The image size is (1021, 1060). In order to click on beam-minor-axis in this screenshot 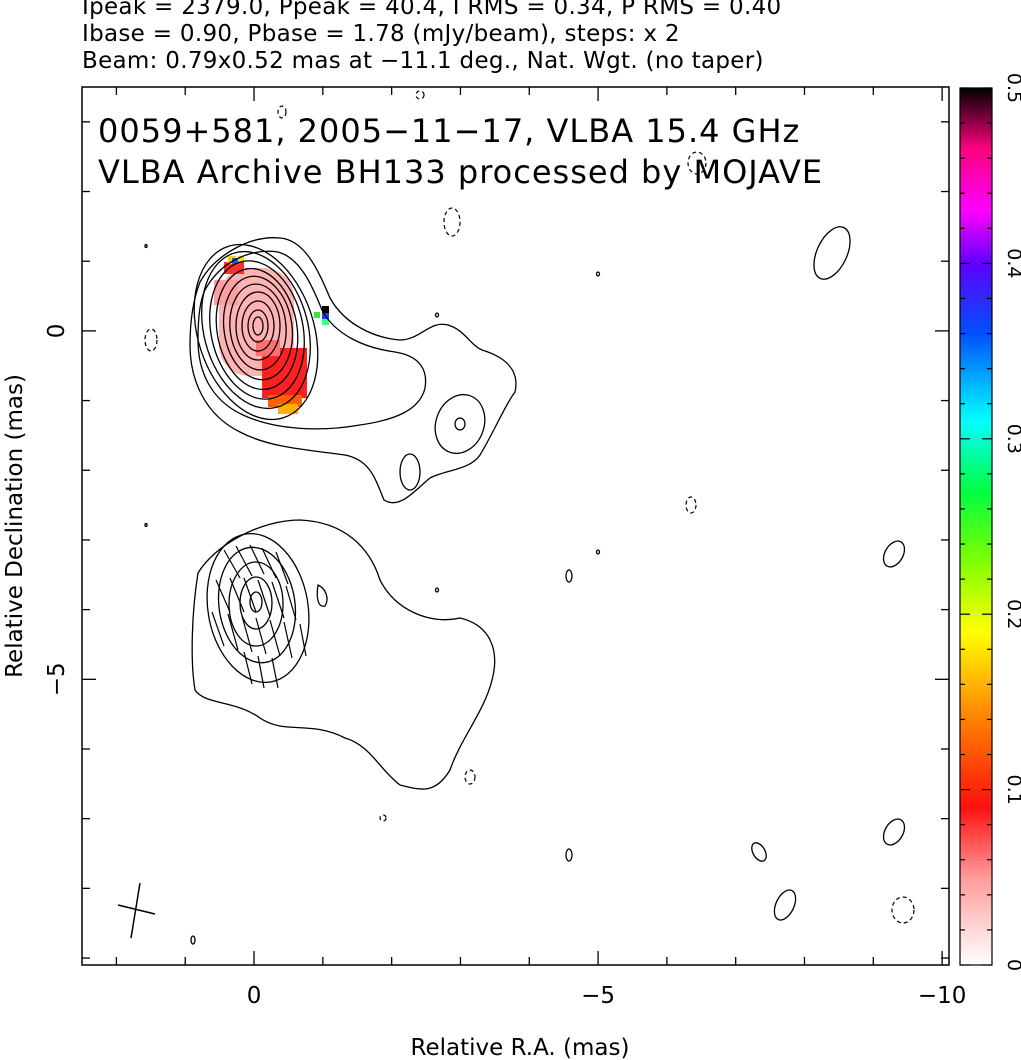, I will do `click(136, 909)`.